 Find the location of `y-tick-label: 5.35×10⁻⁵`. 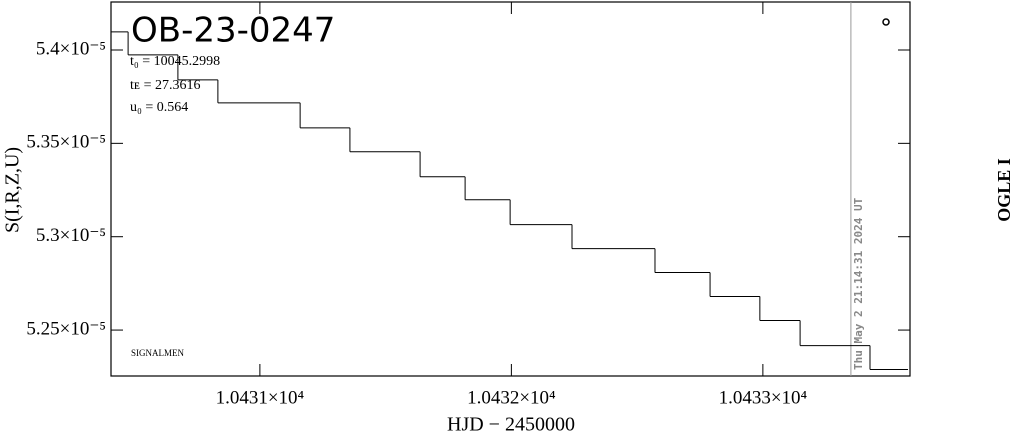

y-tick-label: 5.35×10⁻⁵ is located at coordinates (66, 142).